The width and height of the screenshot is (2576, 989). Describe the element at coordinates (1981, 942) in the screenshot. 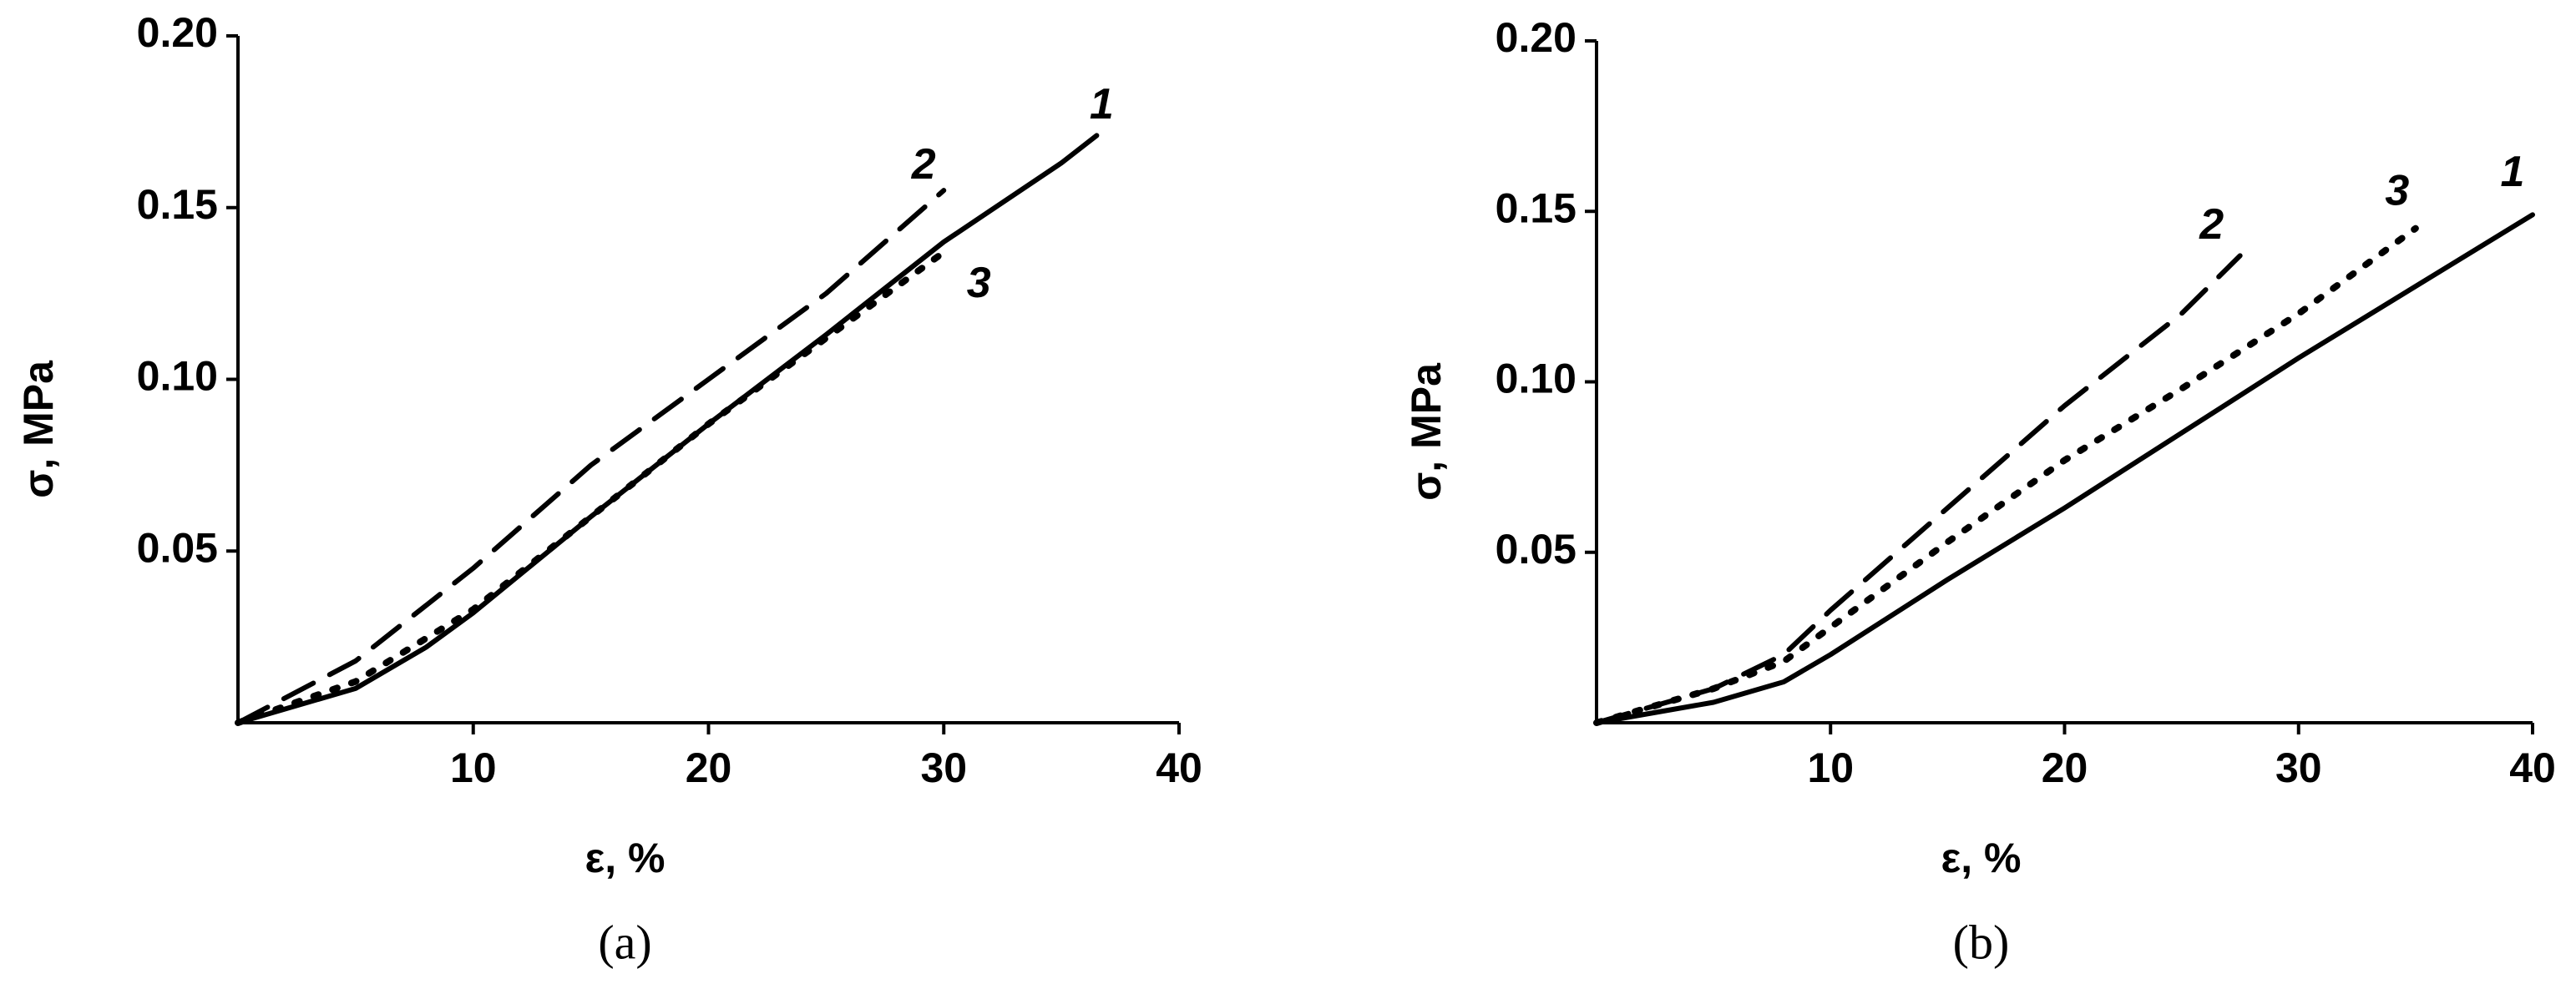

I see `caption: (b)` at that location.